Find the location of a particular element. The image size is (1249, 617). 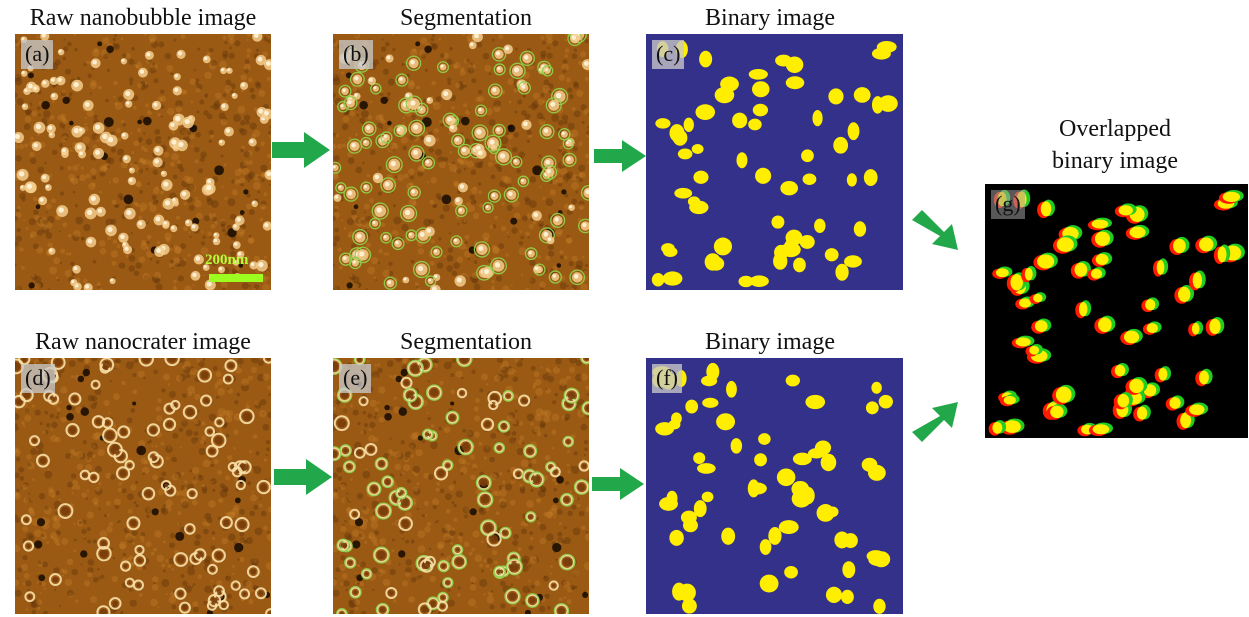

panel-label-f: (f) is located at coordinates (667, 378).